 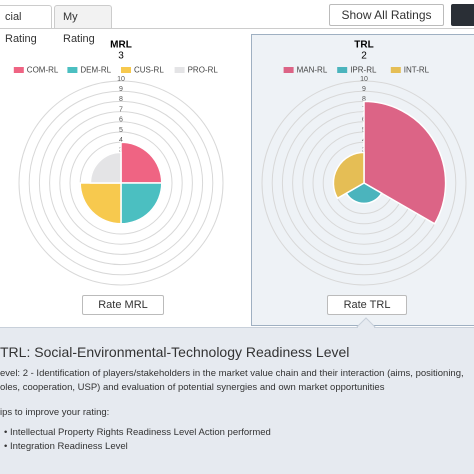 I want to click on tab: My Rating, so click(x=83, y=25).